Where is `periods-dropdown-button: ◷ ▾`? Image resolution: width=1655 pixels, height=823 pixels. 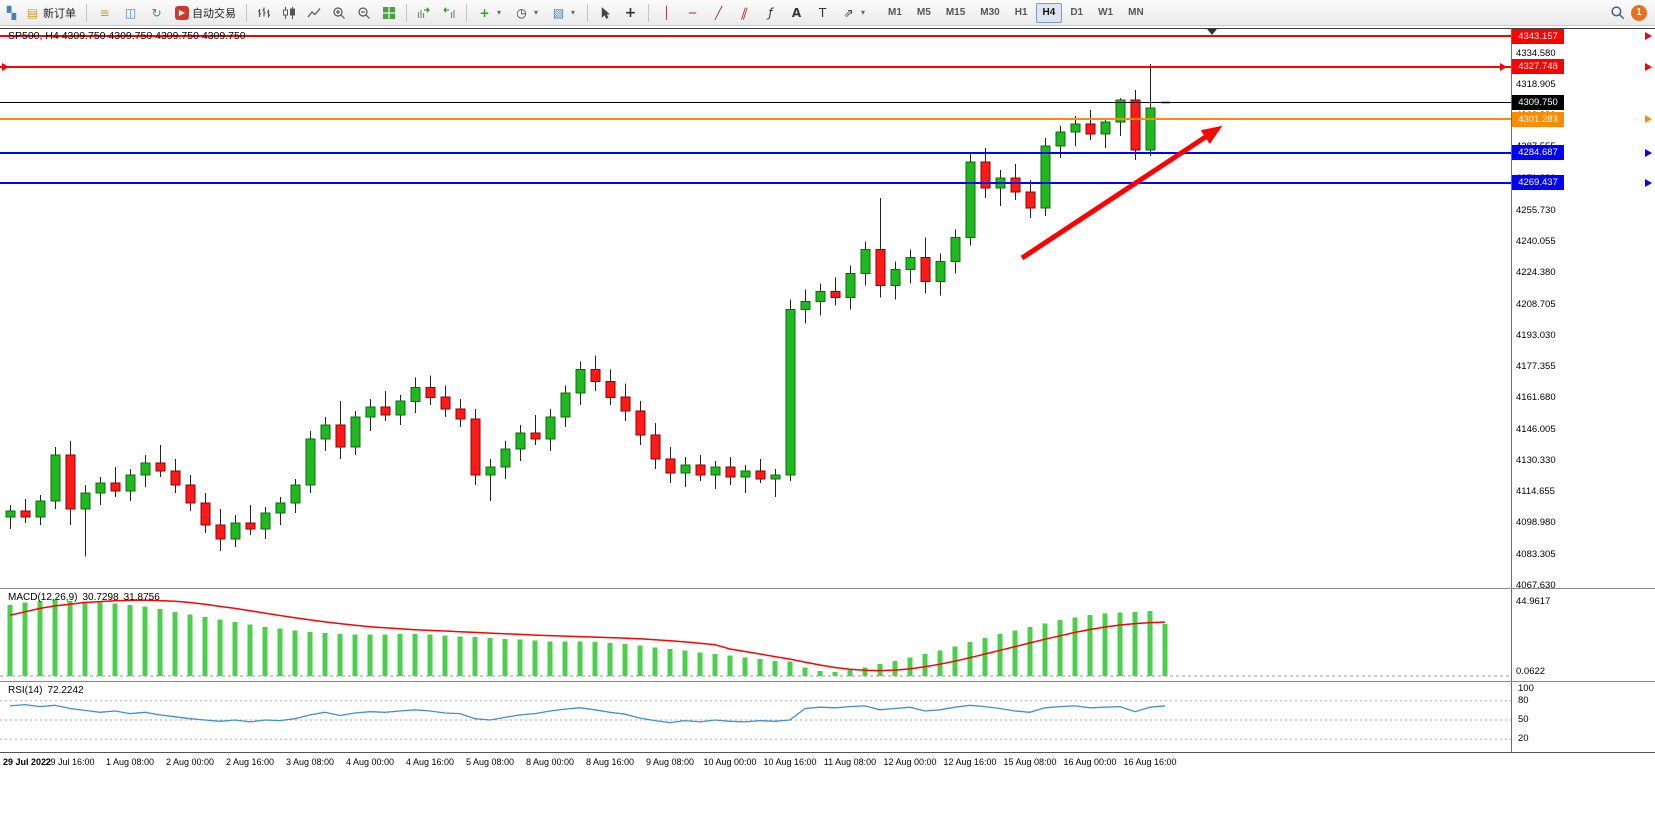 periods-dropdown-button: ◷ ▾ is located at coordinates (527, 13).